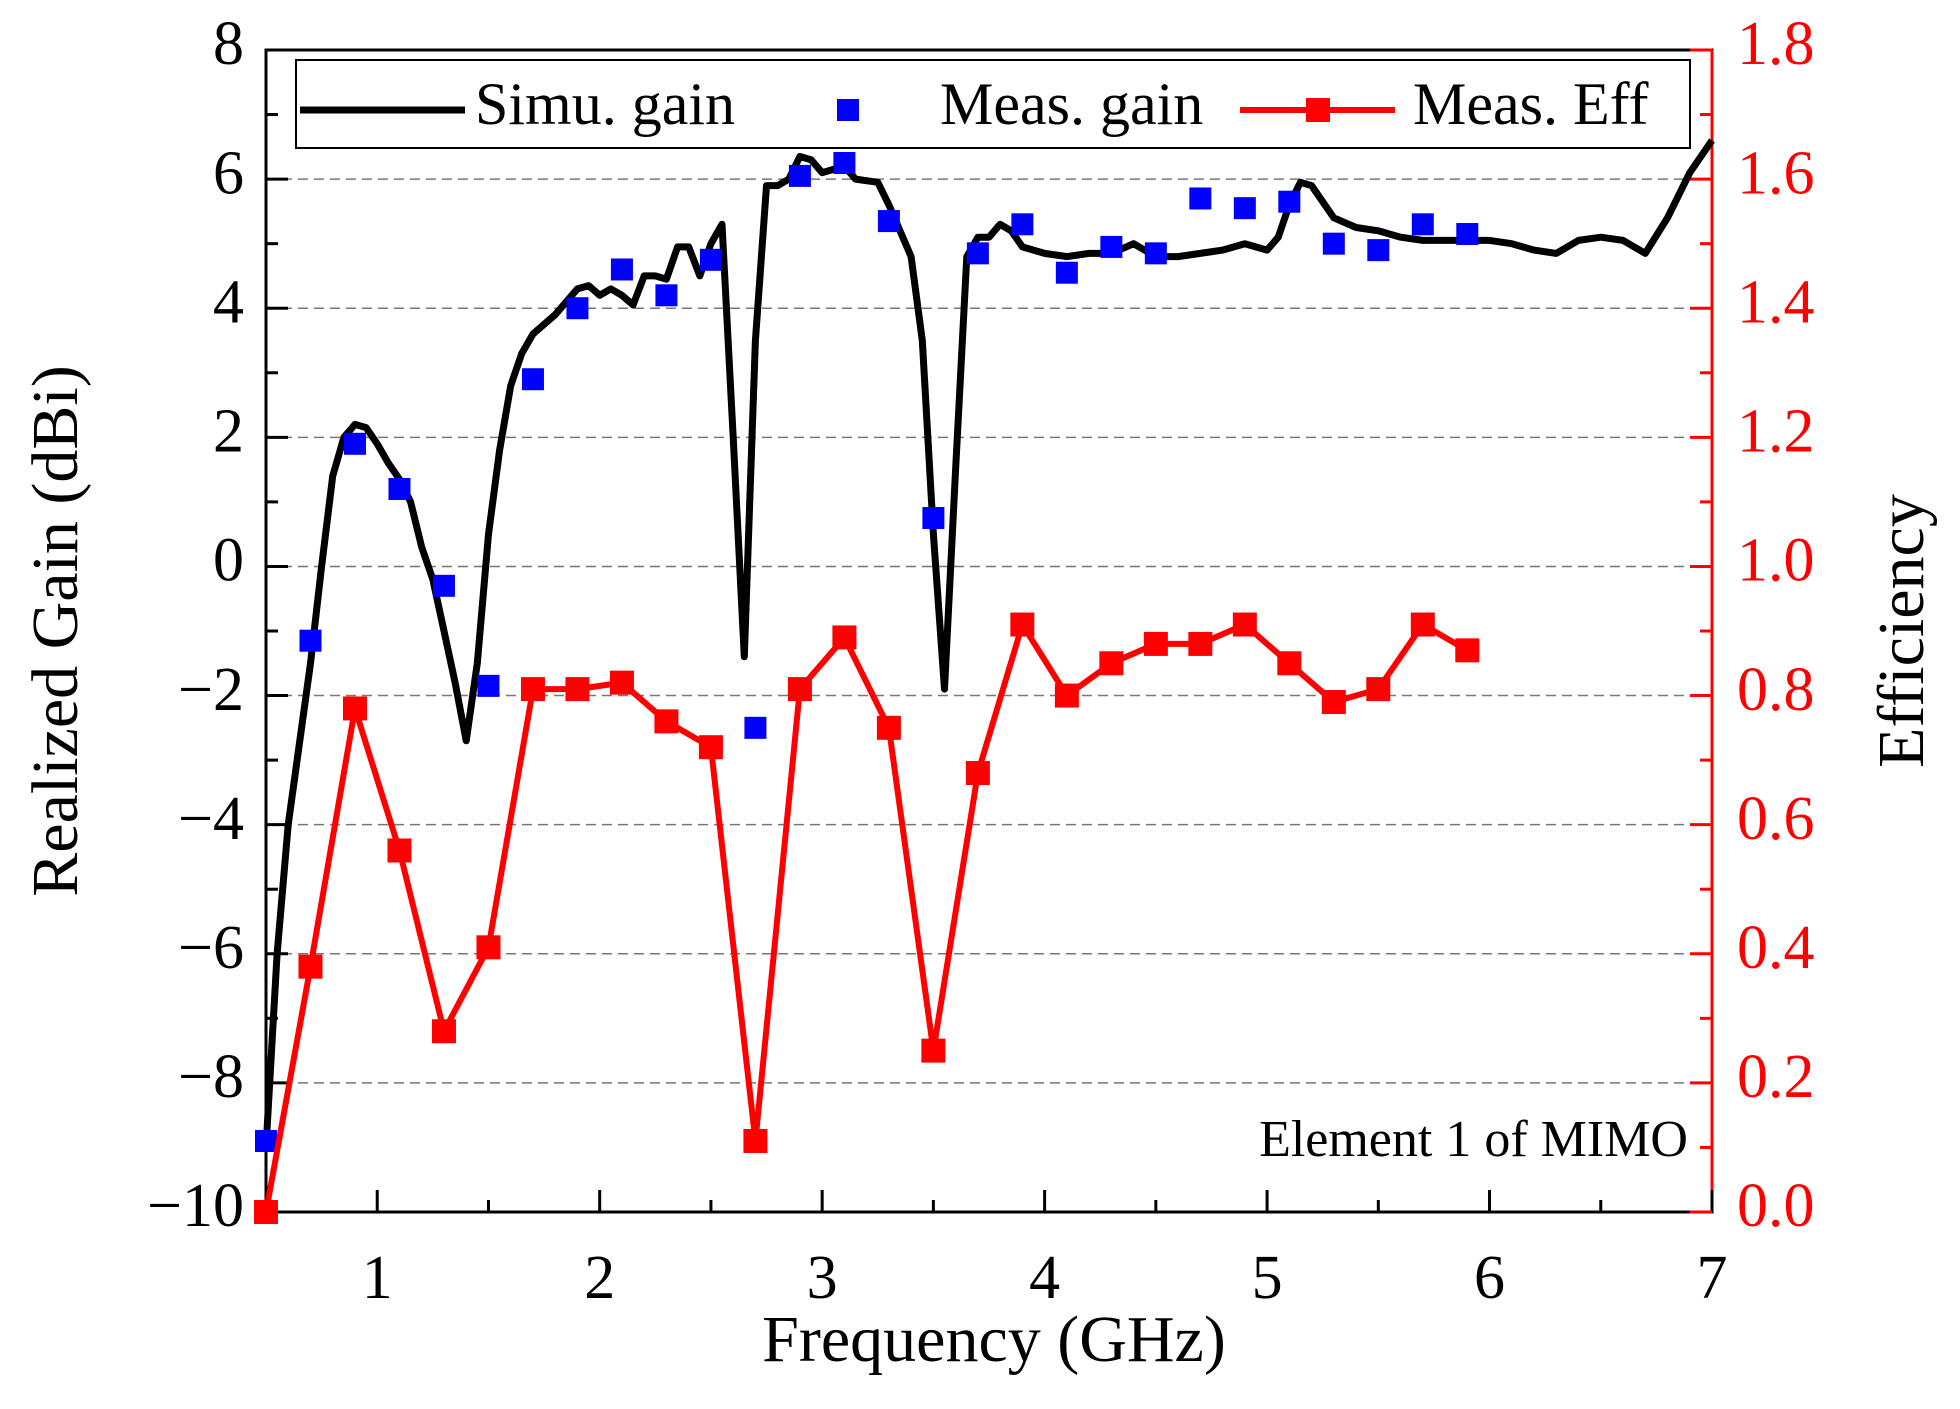 Image resolution: width=1960 pixels, height=1409 pixels. What do you see at coordinates (1776, 1206) in the screenshot?
I see `y2-tick-label: 0.0` at bounding box center [1776, 1206].